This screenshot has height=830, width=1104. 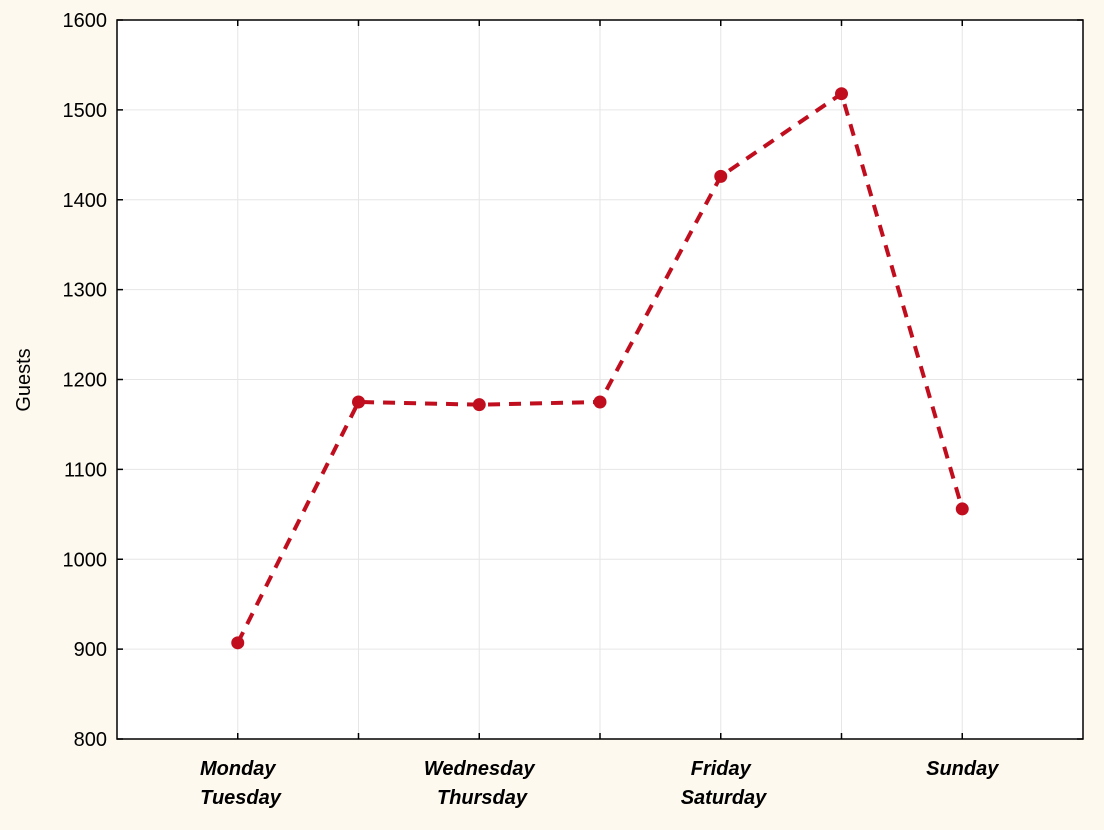 I want to click on y-tick-label: 900, so click(x=90, y=650).